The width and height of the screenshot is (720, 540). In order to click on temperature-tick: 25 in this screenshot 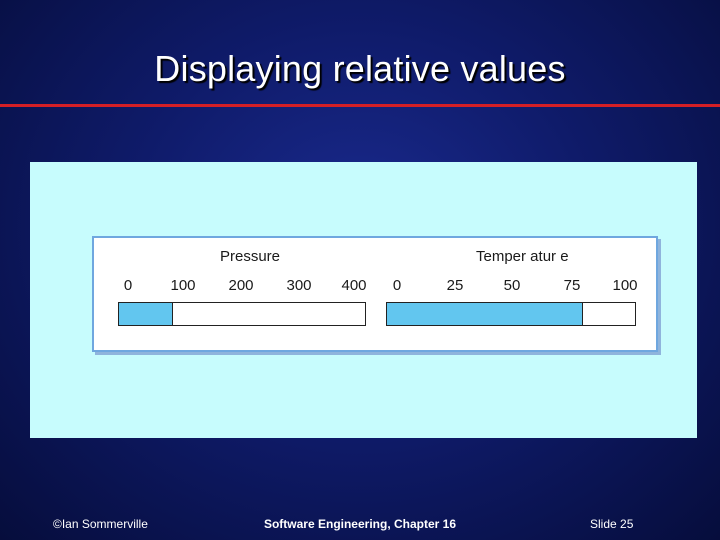, I will do `click(455, 285)`.